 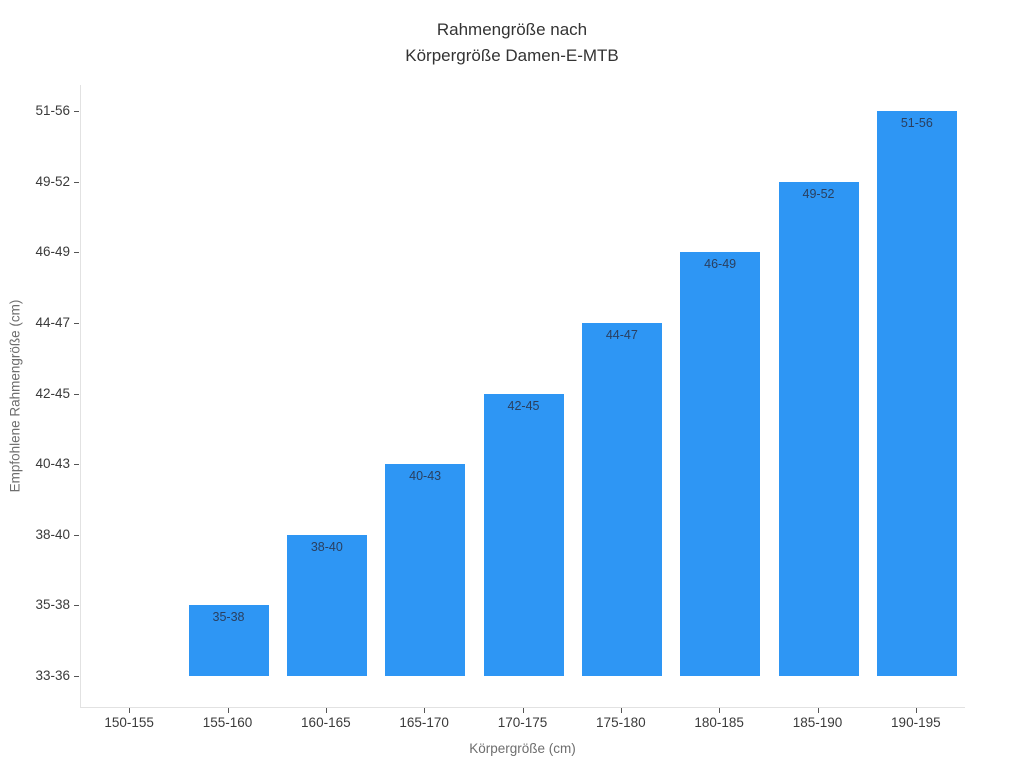 I want to click on x-tick-label: 190-195, so click(x=916, y=722).